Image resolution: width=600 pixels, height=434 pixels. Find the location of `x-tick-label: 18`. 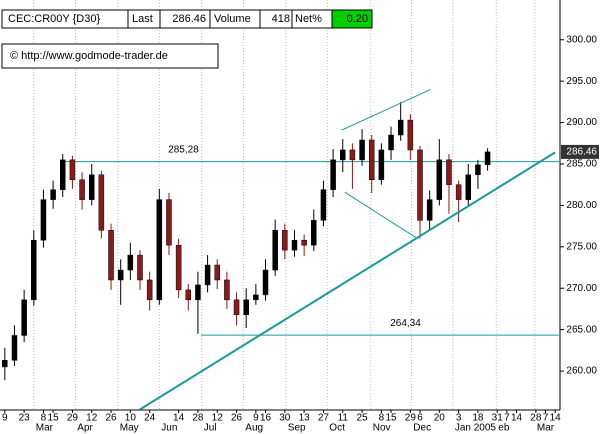

x-tick-label: 18 is located at coordinates (478, 418).